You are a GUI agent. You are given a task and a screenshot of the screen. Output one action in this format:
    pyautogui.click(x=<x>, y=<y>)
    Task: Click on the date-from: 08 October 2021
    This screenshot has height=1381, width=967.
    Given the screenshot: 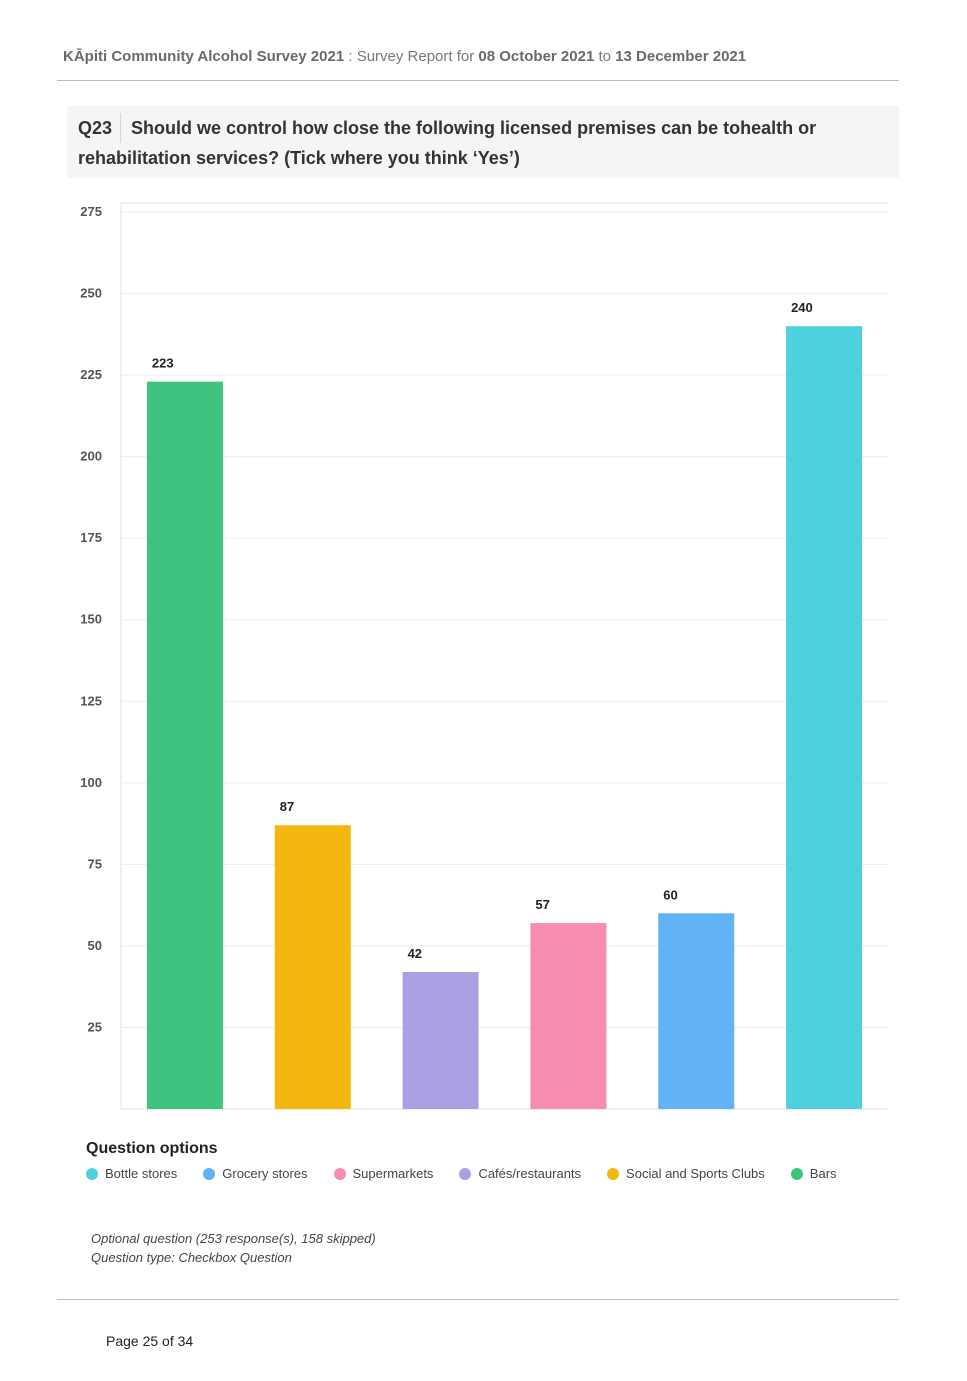 What is the action you would take?
    pyautogui.click(x=536, y=56)
    